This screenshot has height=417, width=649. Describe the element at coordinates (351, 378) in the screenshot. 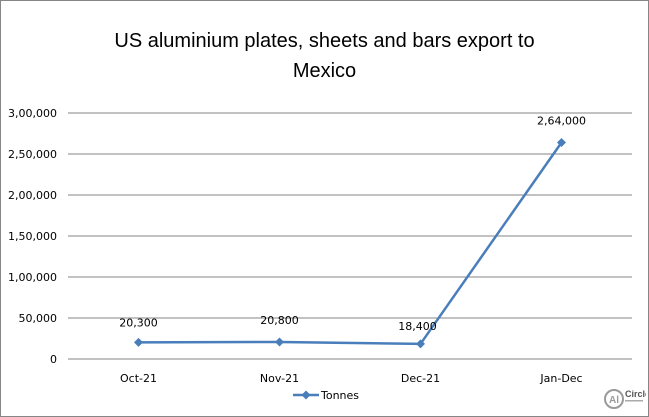

I see `x-axis-labels: Oct-21 Nov-21 Dec-21 Jan-Dec` at that location.